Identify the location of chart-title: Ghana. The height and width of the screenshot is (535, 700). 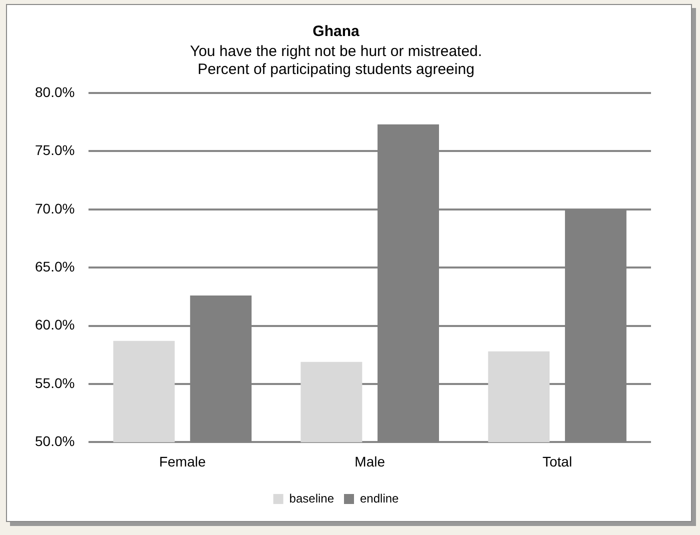
(336, 31).